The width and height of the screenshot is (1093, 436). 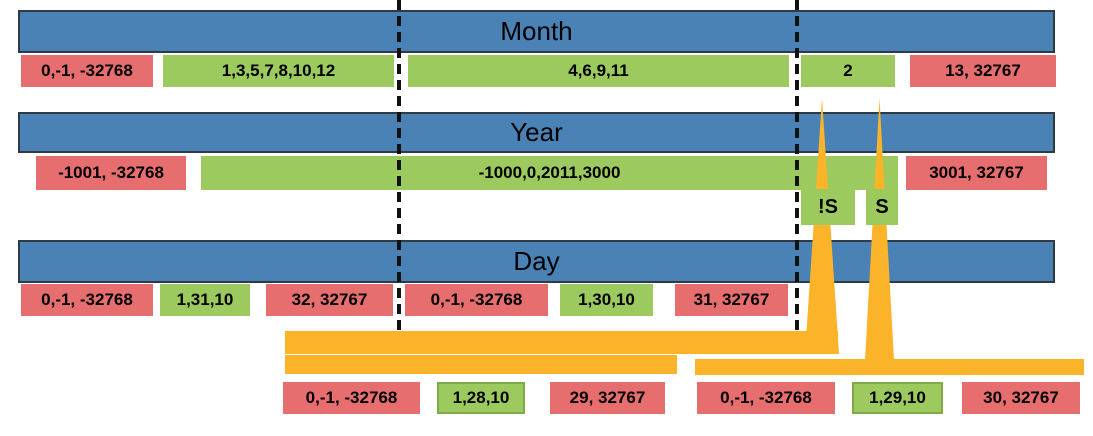 What do you see at coordinates (882, 207) in the screenshot?
I see `leap-flag-s: S` at bounding box center [882, 207].